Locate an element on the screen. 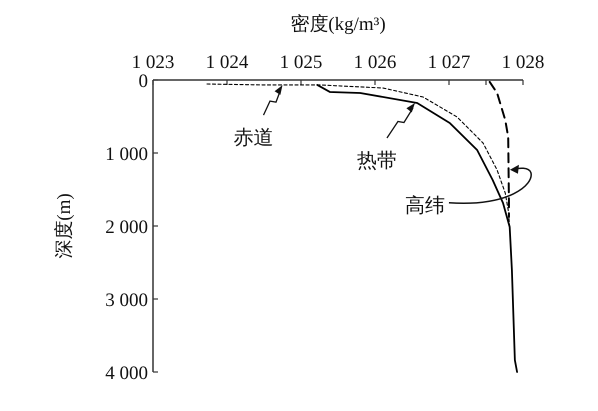 This screenshot has height=411, width=598. x-tick-label: 1 024 is located at coordinates (227, 62).